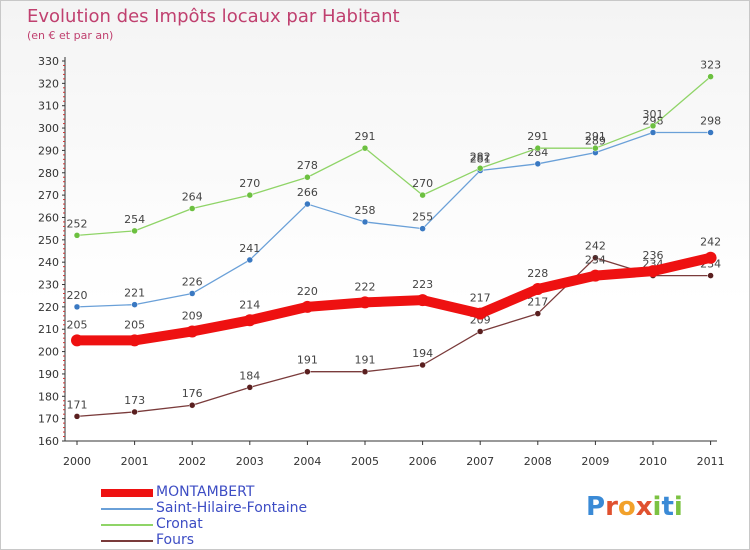 The width and height of the screenshot is (750, 550). Describe the element at coordinates (422, 284) in the screenshot. I see `data-label: 223` at that location.